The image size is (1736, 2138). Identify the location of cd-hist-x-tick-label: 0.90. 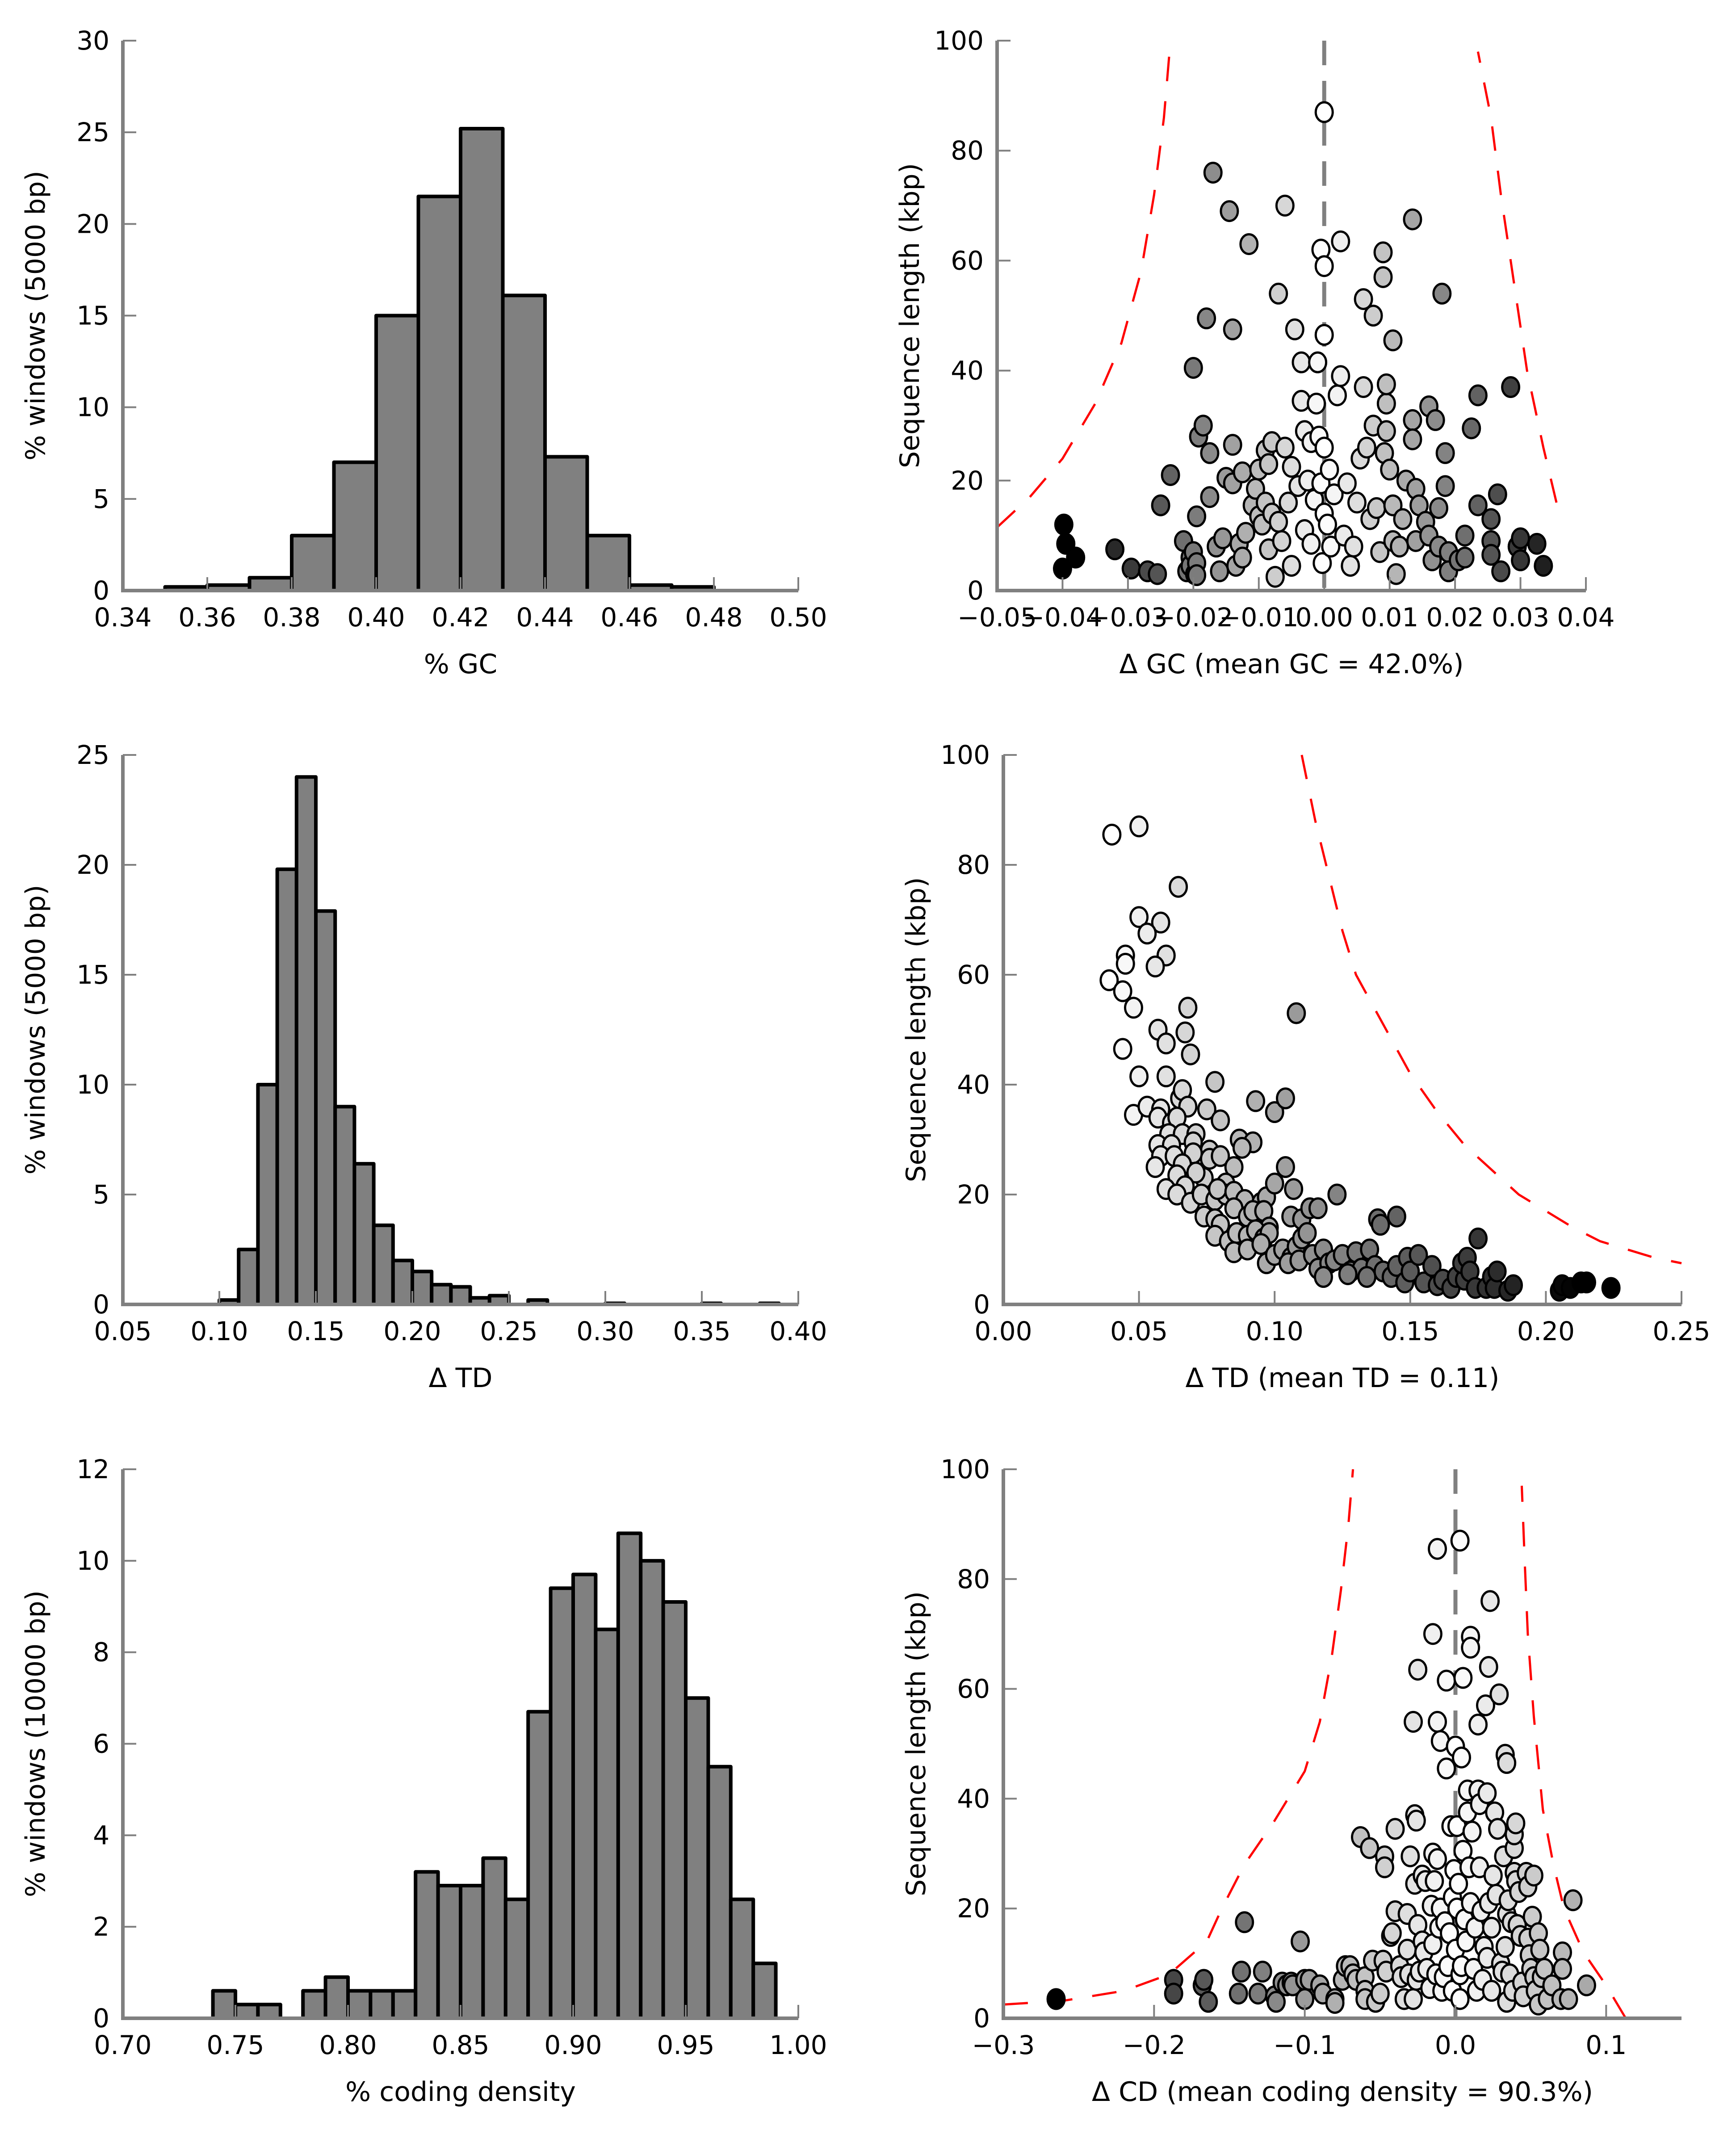
(573, 2045).